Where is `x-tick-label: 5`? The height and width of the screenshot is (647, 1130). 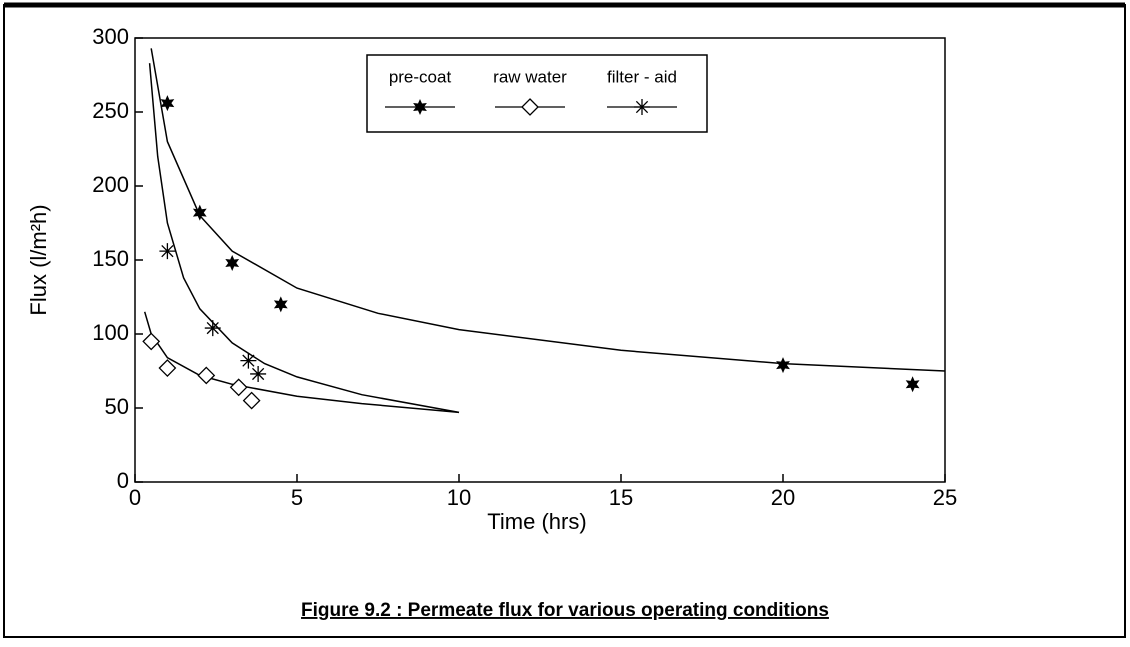
x-tick-label: 5 is located at coordinates (297, 497).